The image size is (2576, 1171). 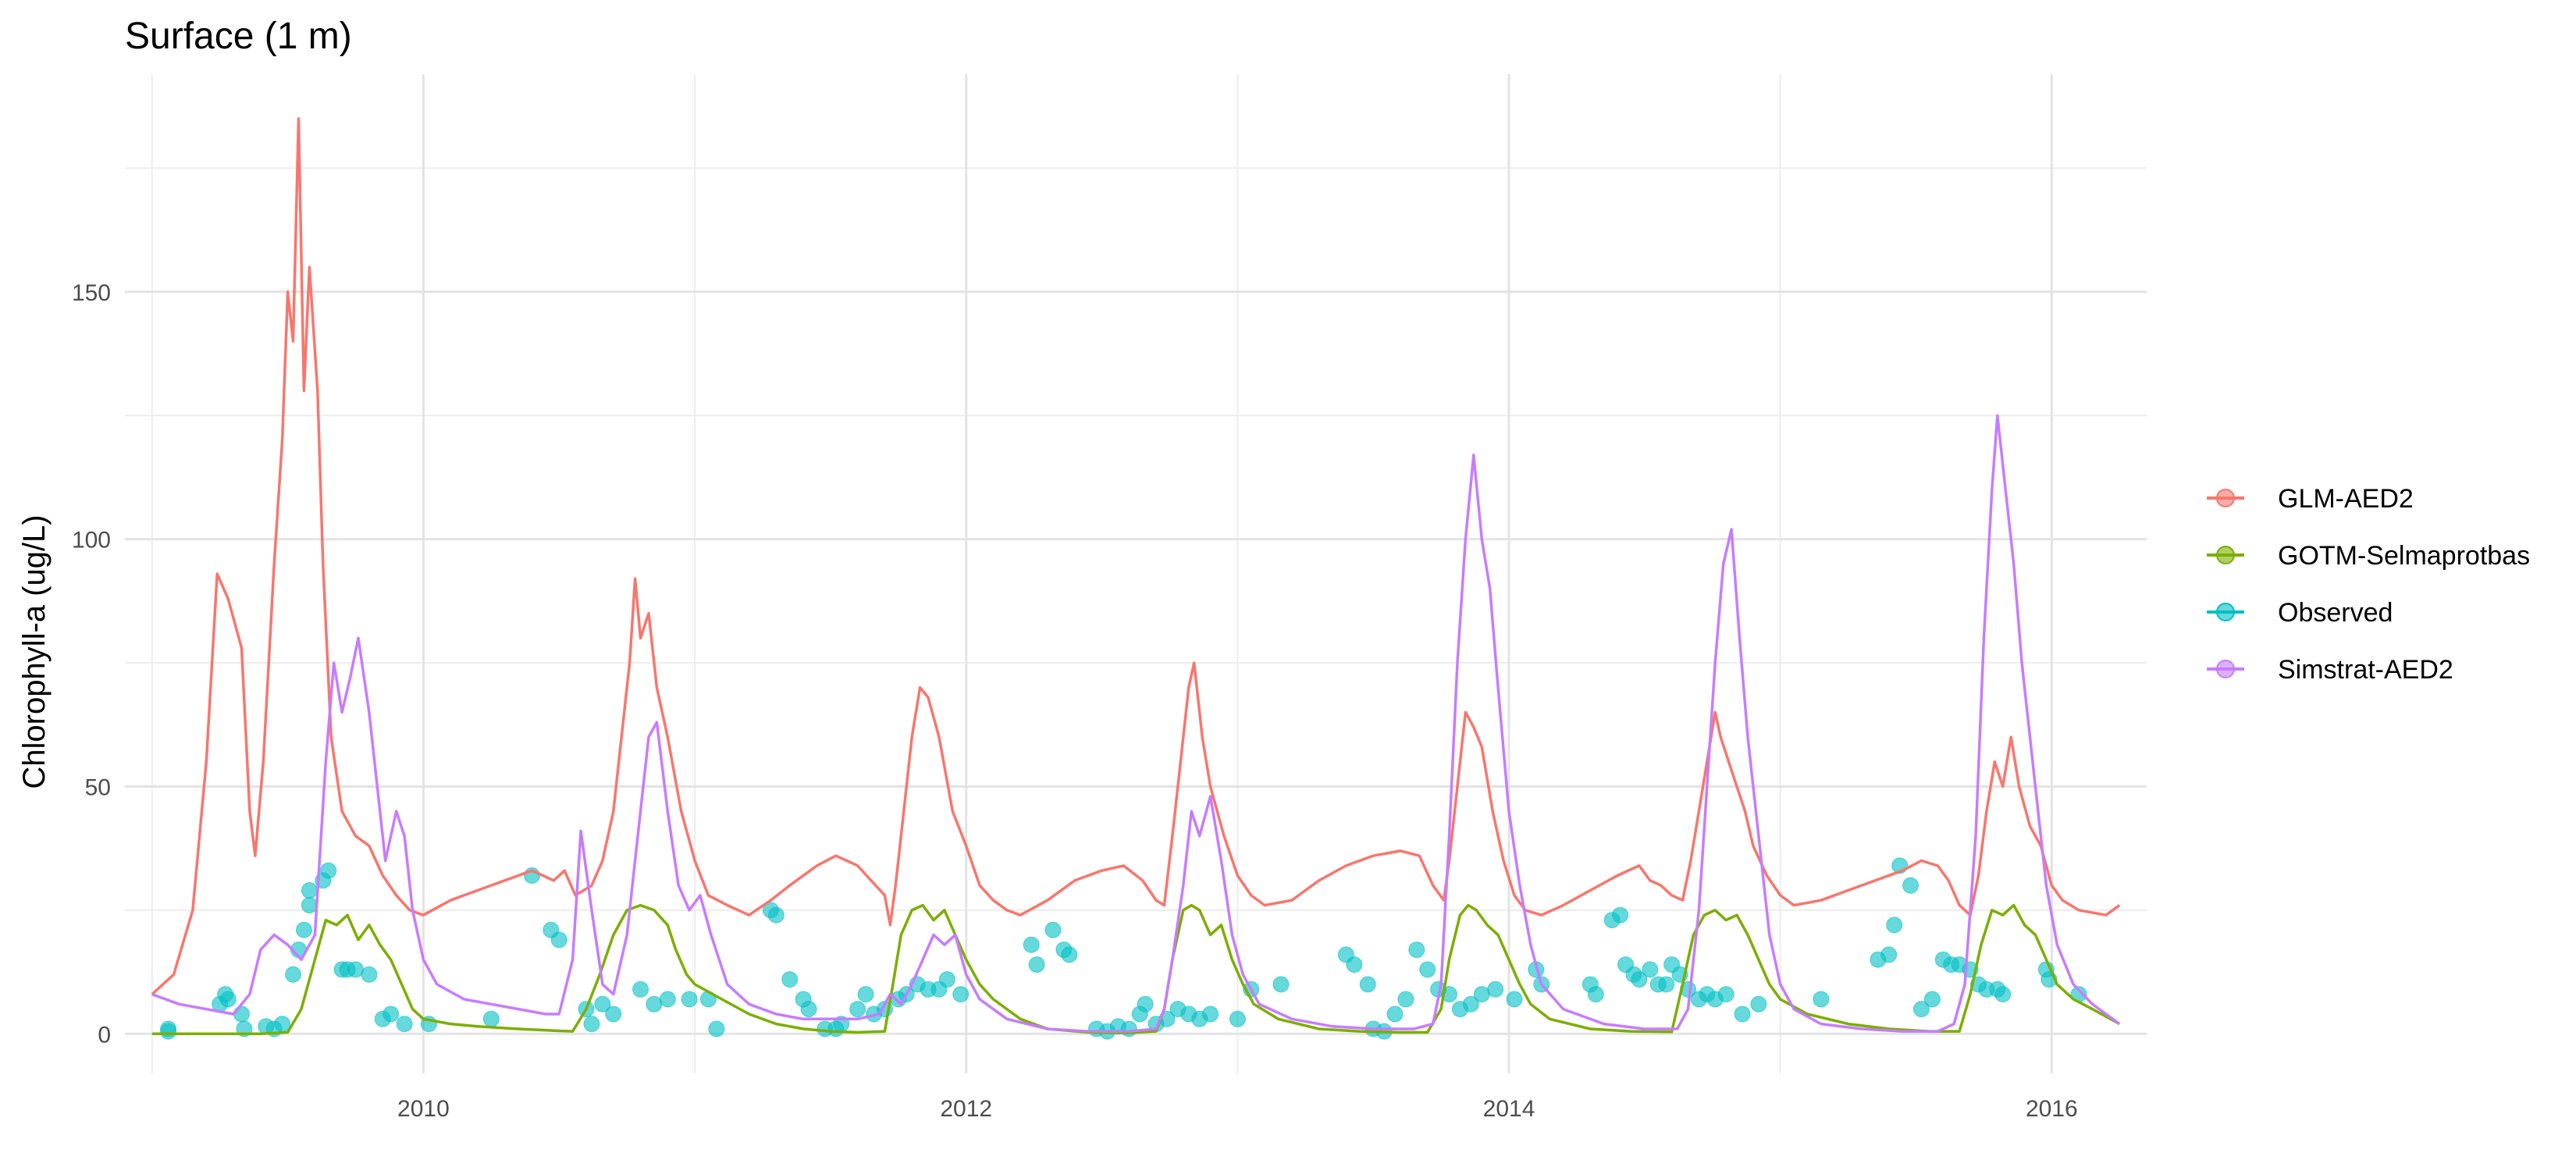 I want to click on x-tick-label: 2010, so click(x=424, y=1109).